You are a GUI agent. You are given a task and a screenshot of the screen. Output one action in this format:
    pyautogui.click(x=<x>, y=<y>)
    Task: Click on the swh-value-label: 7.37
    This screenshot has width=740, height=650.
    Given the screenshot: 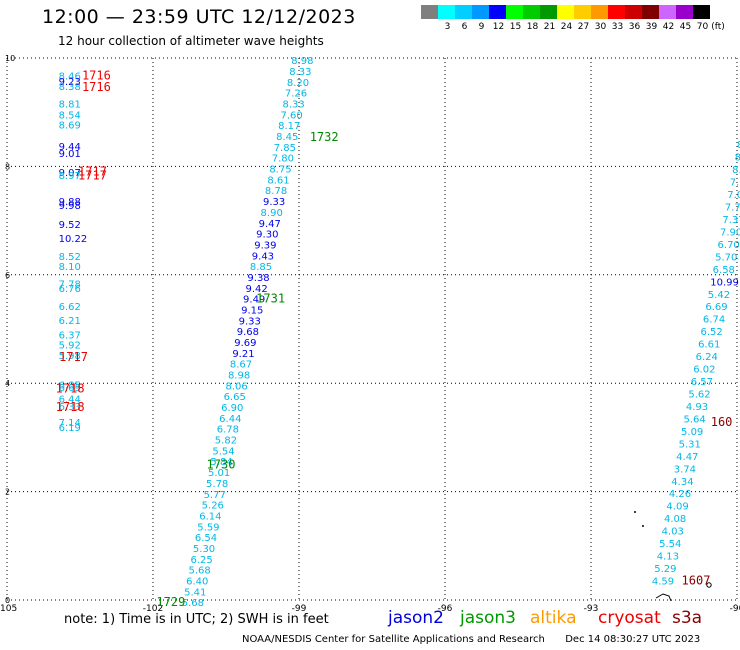 What is the action you would take?
    pyautogui.click(x=731, y=220)
    